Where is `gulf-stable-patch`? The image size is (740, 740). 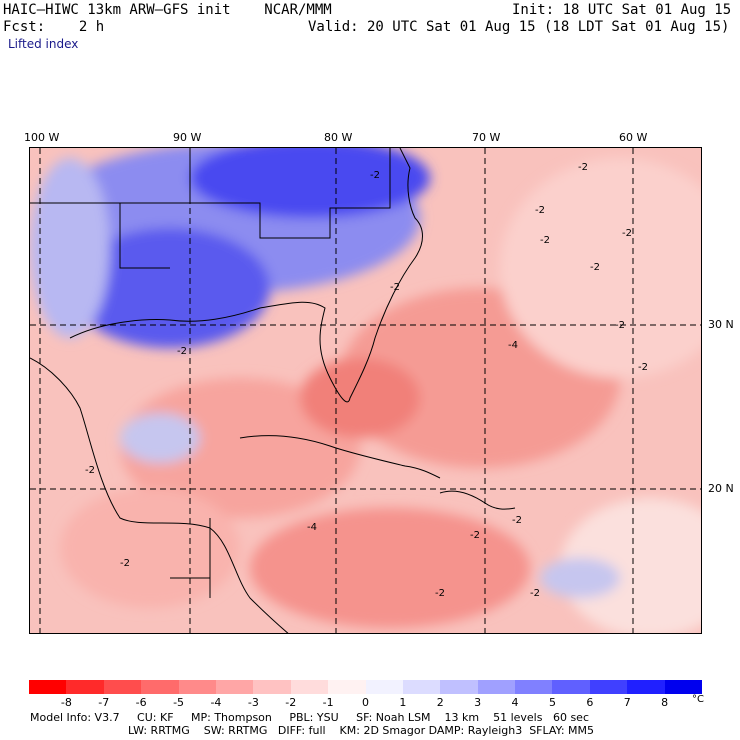 gulf-stable-patch is located at coordinates (160, 438).